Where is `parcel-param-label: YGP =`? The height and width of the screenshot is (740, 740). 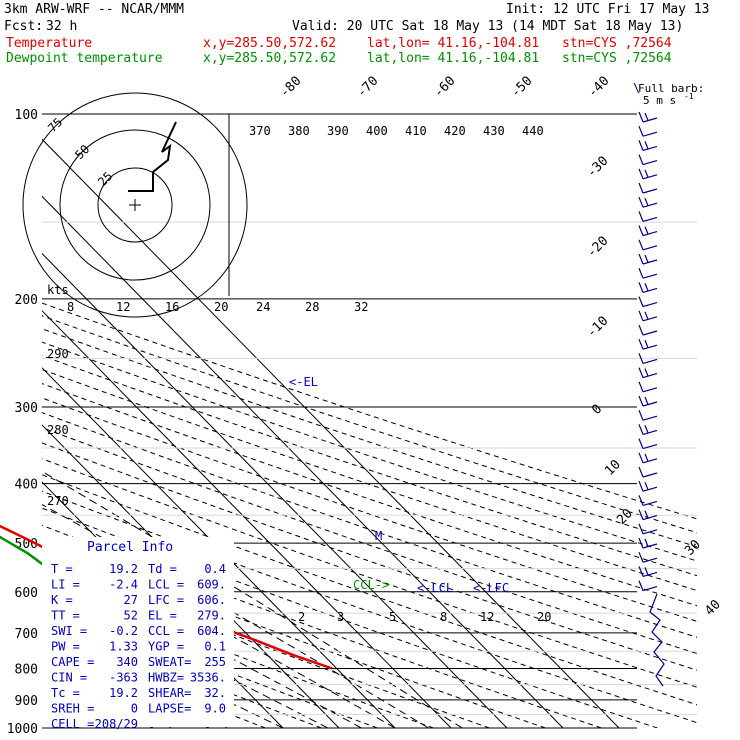 parcel-param-label: YGP = is located at coordinates (166, 647).